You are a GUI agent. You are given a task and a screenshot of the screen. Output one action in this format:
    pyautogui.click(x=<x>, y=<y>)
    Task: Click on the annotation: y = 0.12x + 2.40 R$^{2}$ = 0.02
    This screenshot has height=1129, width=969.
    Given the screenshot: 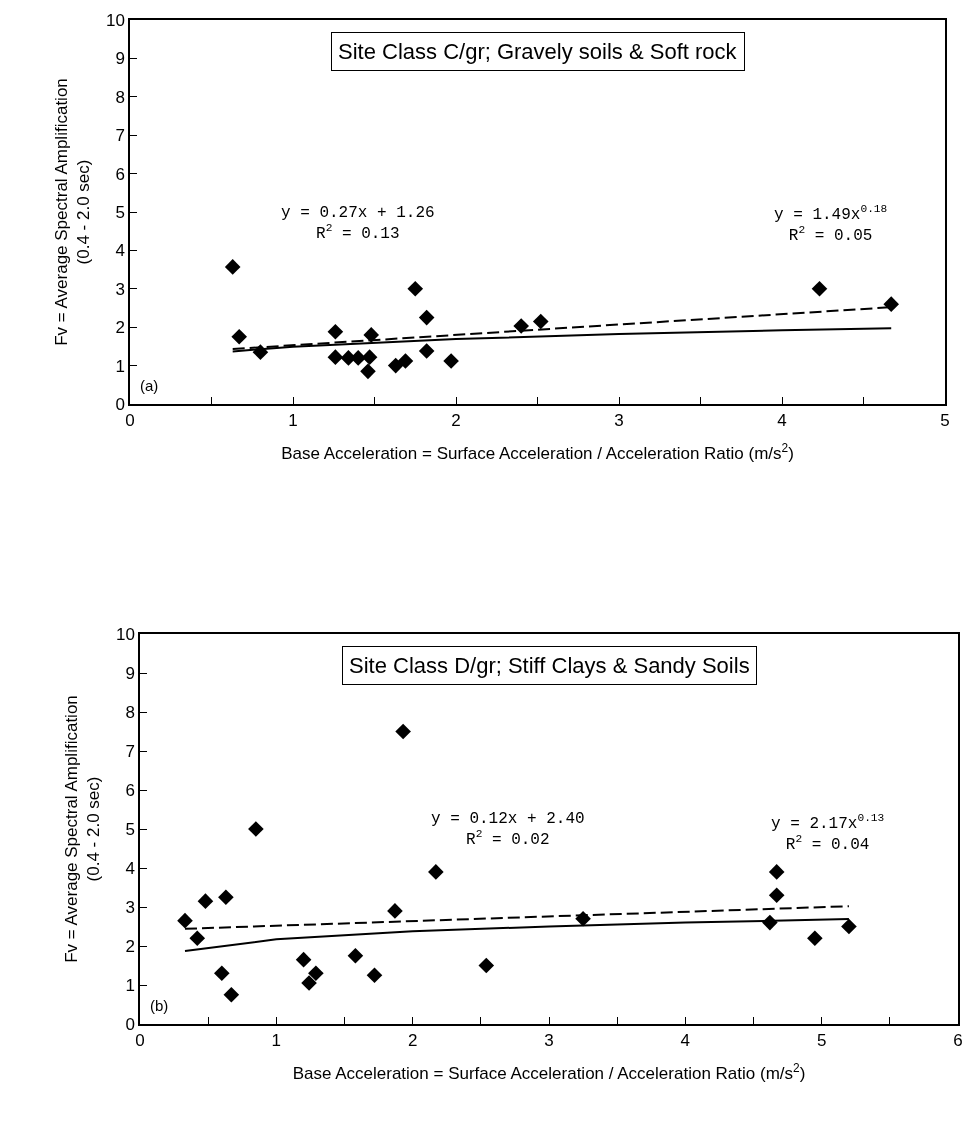 What is the action you would take?
    pyautogui.click(x=508, y=829)
    